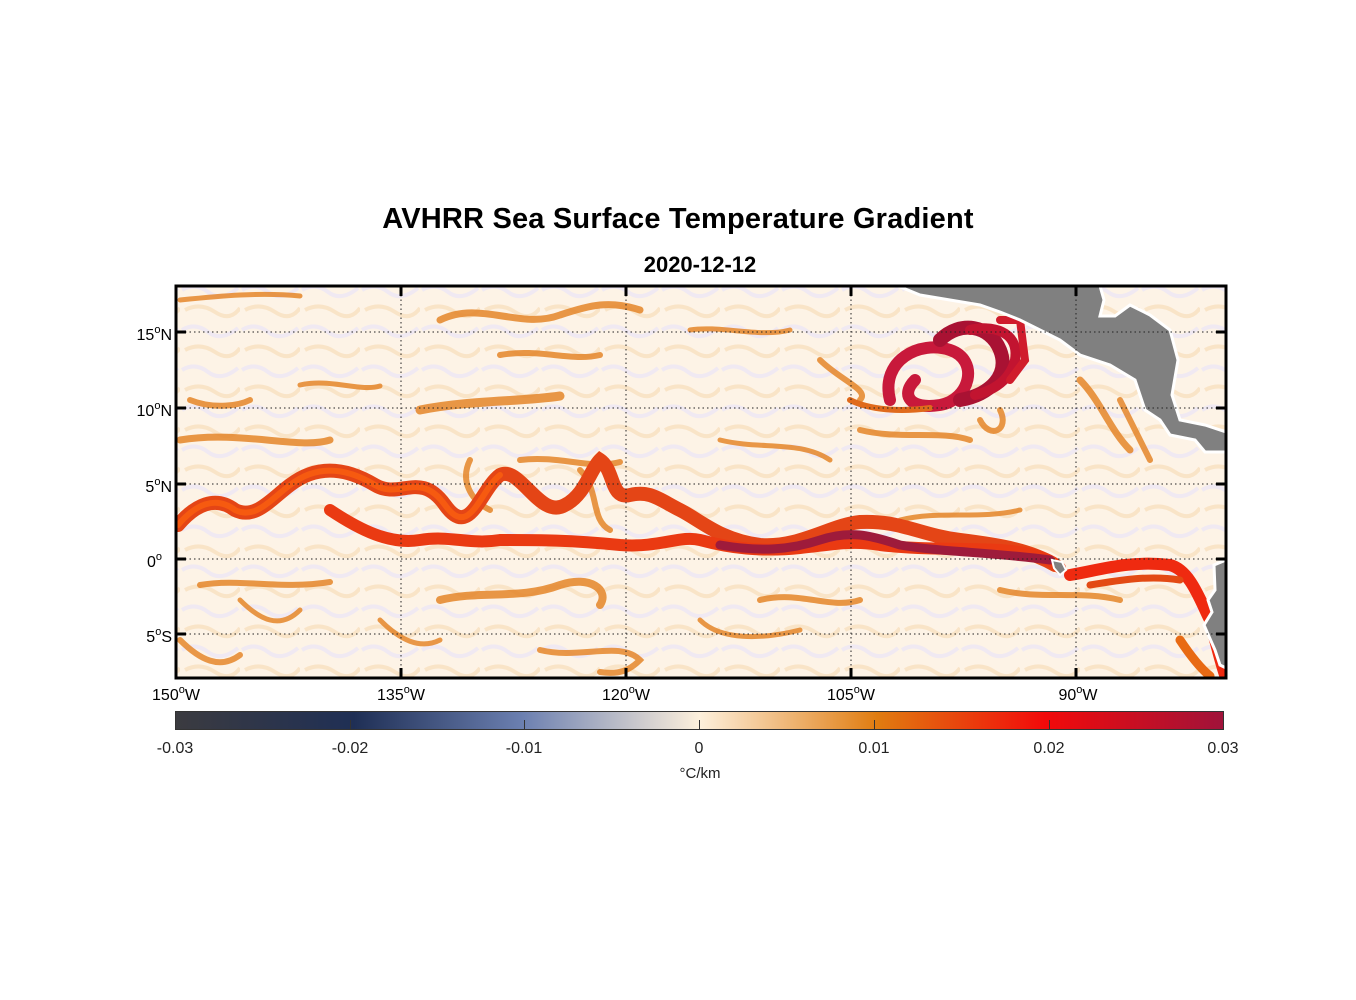  I want to click on lon-label-120w: 120oW, so click(626, 694).